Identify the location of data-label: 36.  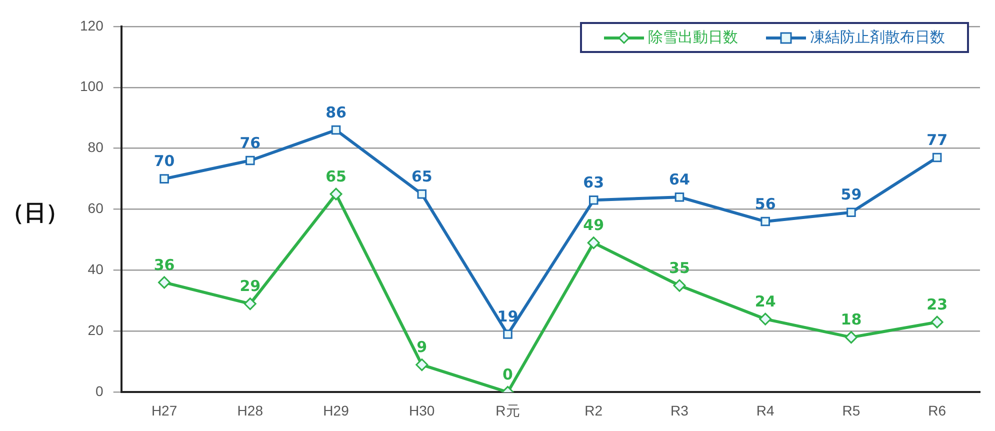
(164, 265).